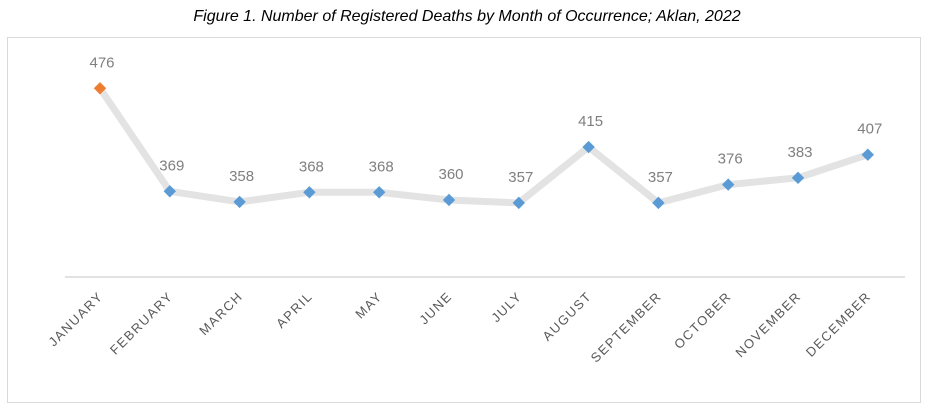  What do you see at coordinates (838, 324) in the screenshot?
I see `tick-label-december: DECEMBER` at bounding box center [838, 324].